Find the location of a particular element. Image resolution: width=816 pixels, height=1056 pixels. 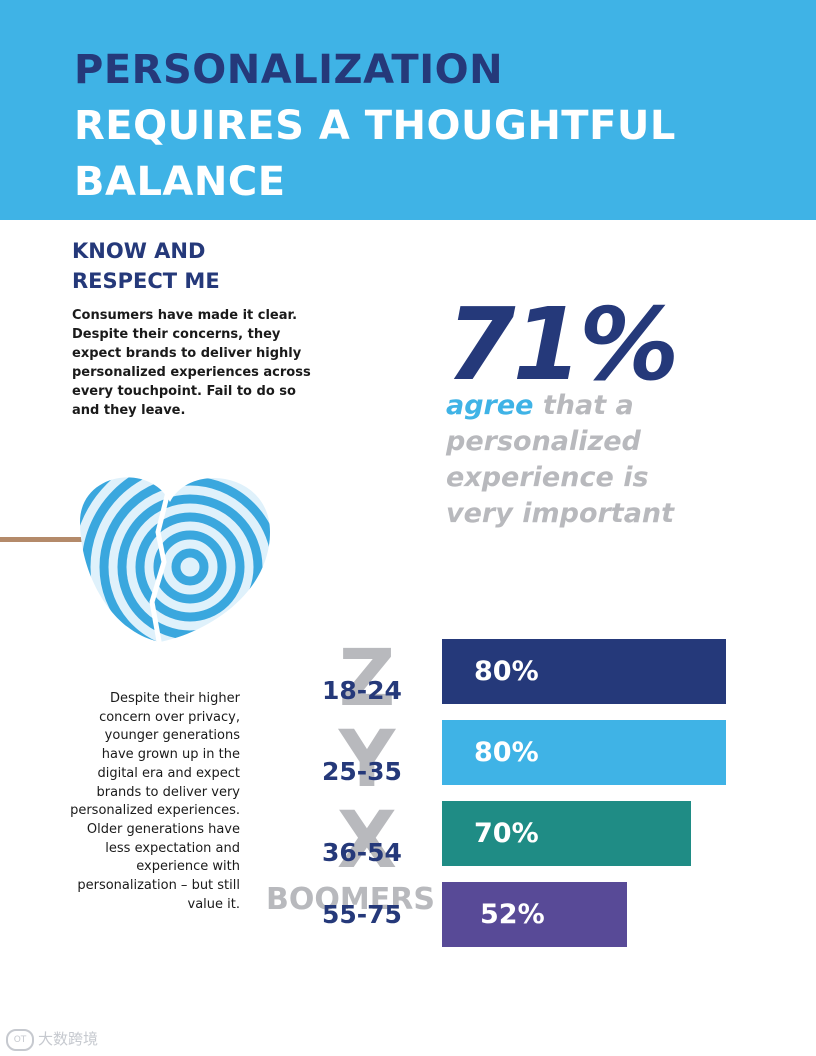

lollipop-image is located at coordinates (135, 562).